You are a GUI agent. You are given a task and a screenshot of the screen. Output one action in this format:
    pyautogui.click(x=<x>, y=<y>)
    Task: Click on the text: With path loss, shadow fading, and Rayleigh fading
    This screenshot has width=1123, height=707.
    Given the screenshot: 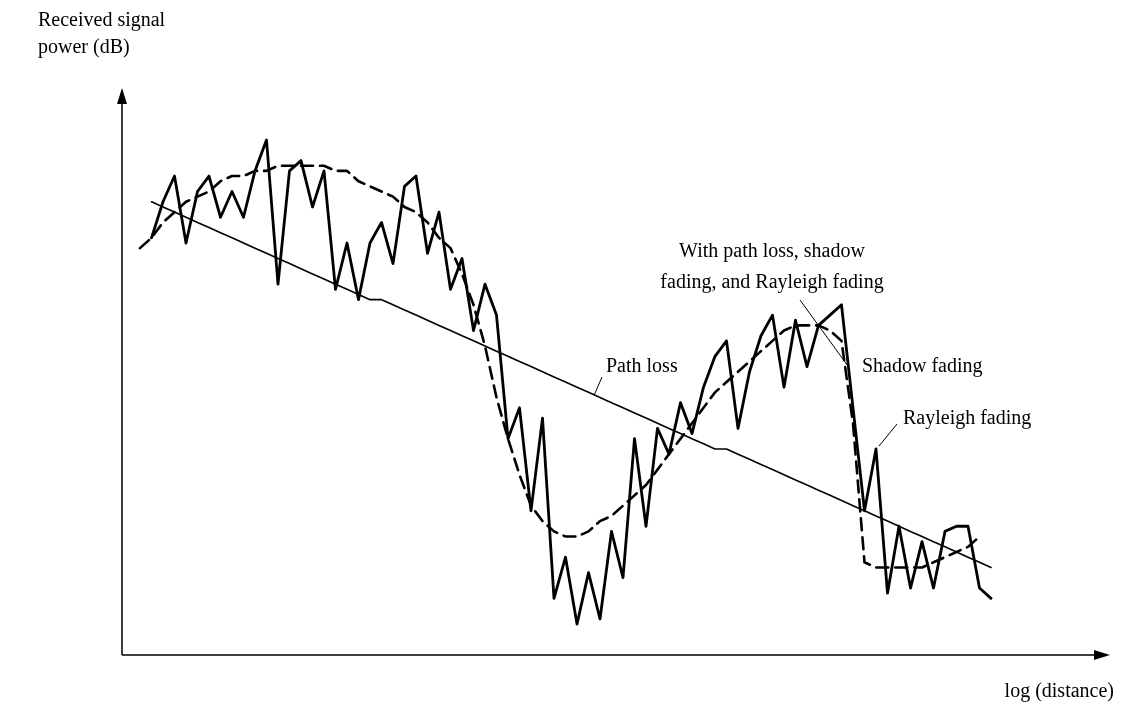 What is the action you would take?
    pyautogui.click(x=772, y=266)
    